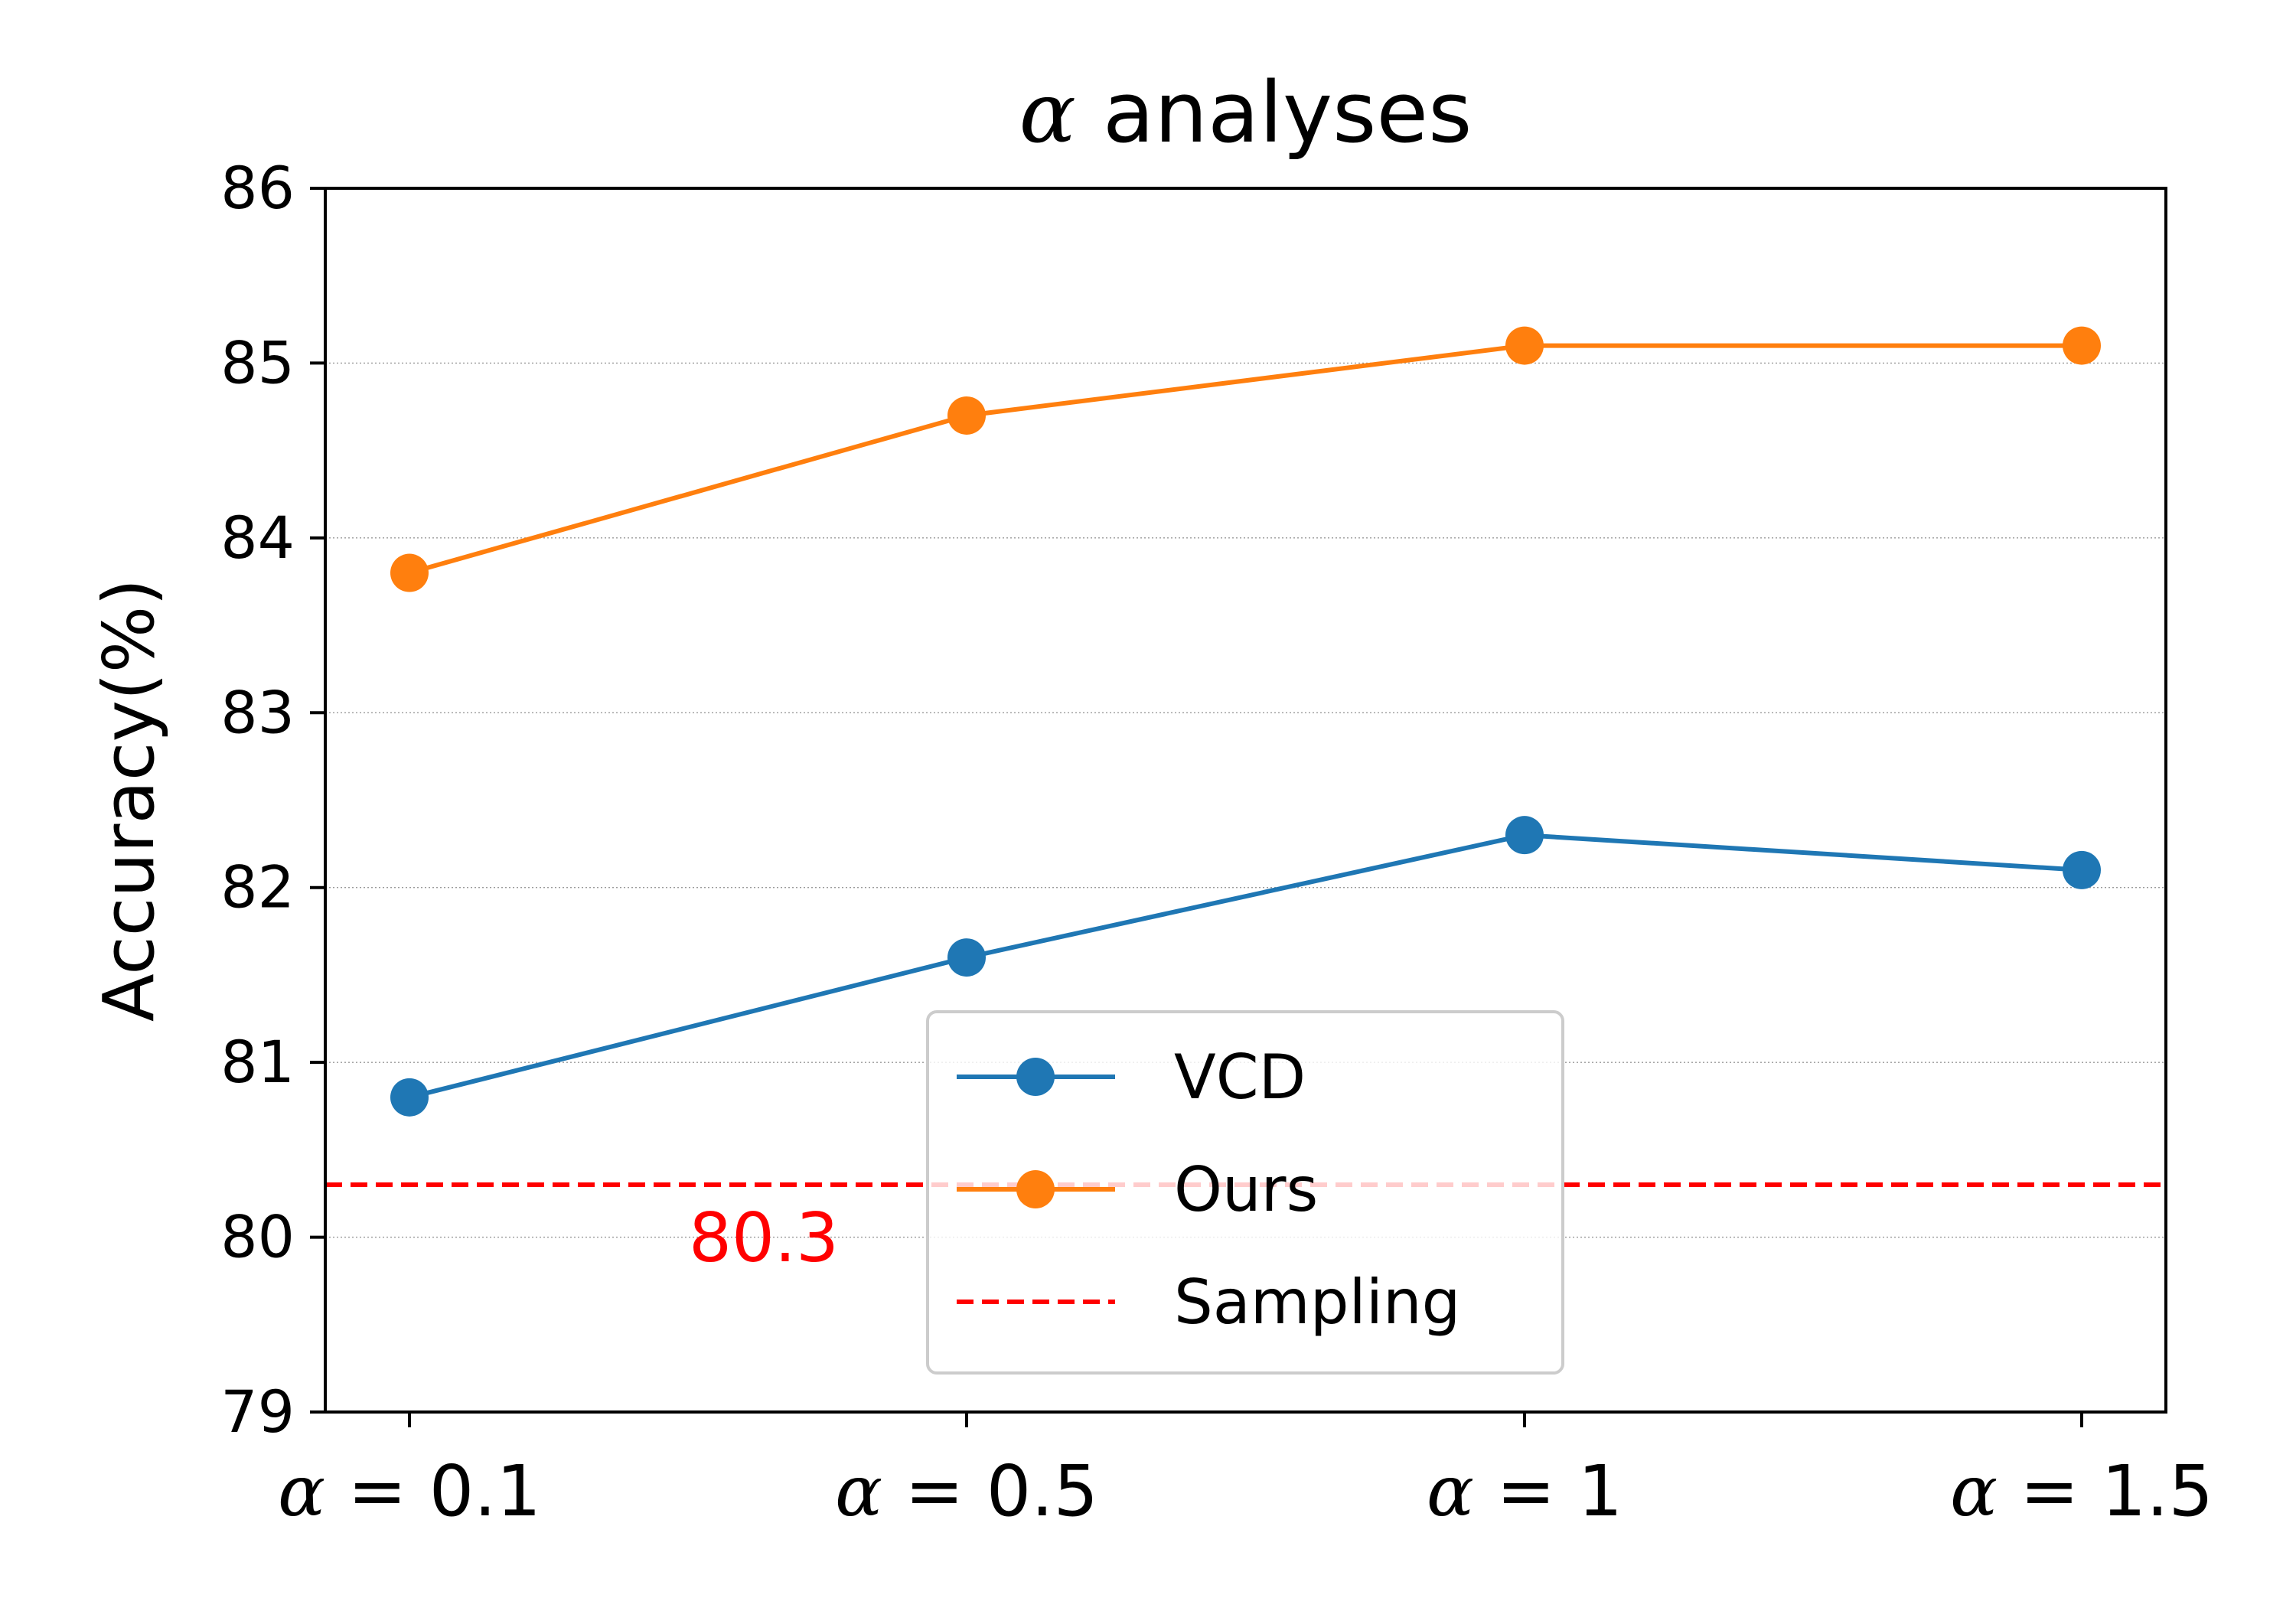  What do you see at coordinates (1525, 1491) in the screenshot?
I see `x-tick-label: α = 1` at bounding box center [1525, 1491].